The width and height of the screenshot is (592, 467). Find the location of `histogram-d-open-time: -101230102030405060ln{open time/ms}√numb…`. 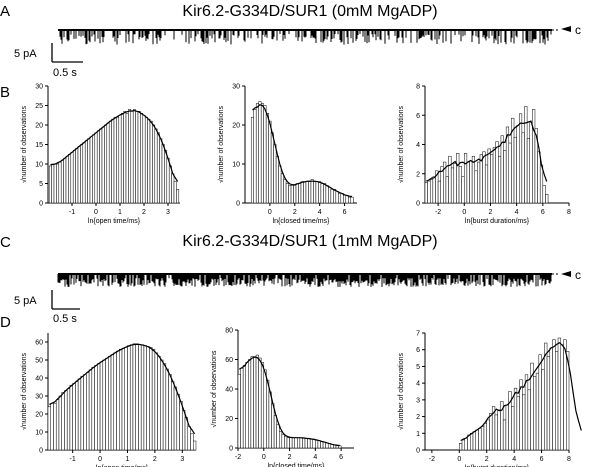

histogram-d-open-time: -101230102030405060ln{open time/ms}√numb… is located at coordinates (108, 400).